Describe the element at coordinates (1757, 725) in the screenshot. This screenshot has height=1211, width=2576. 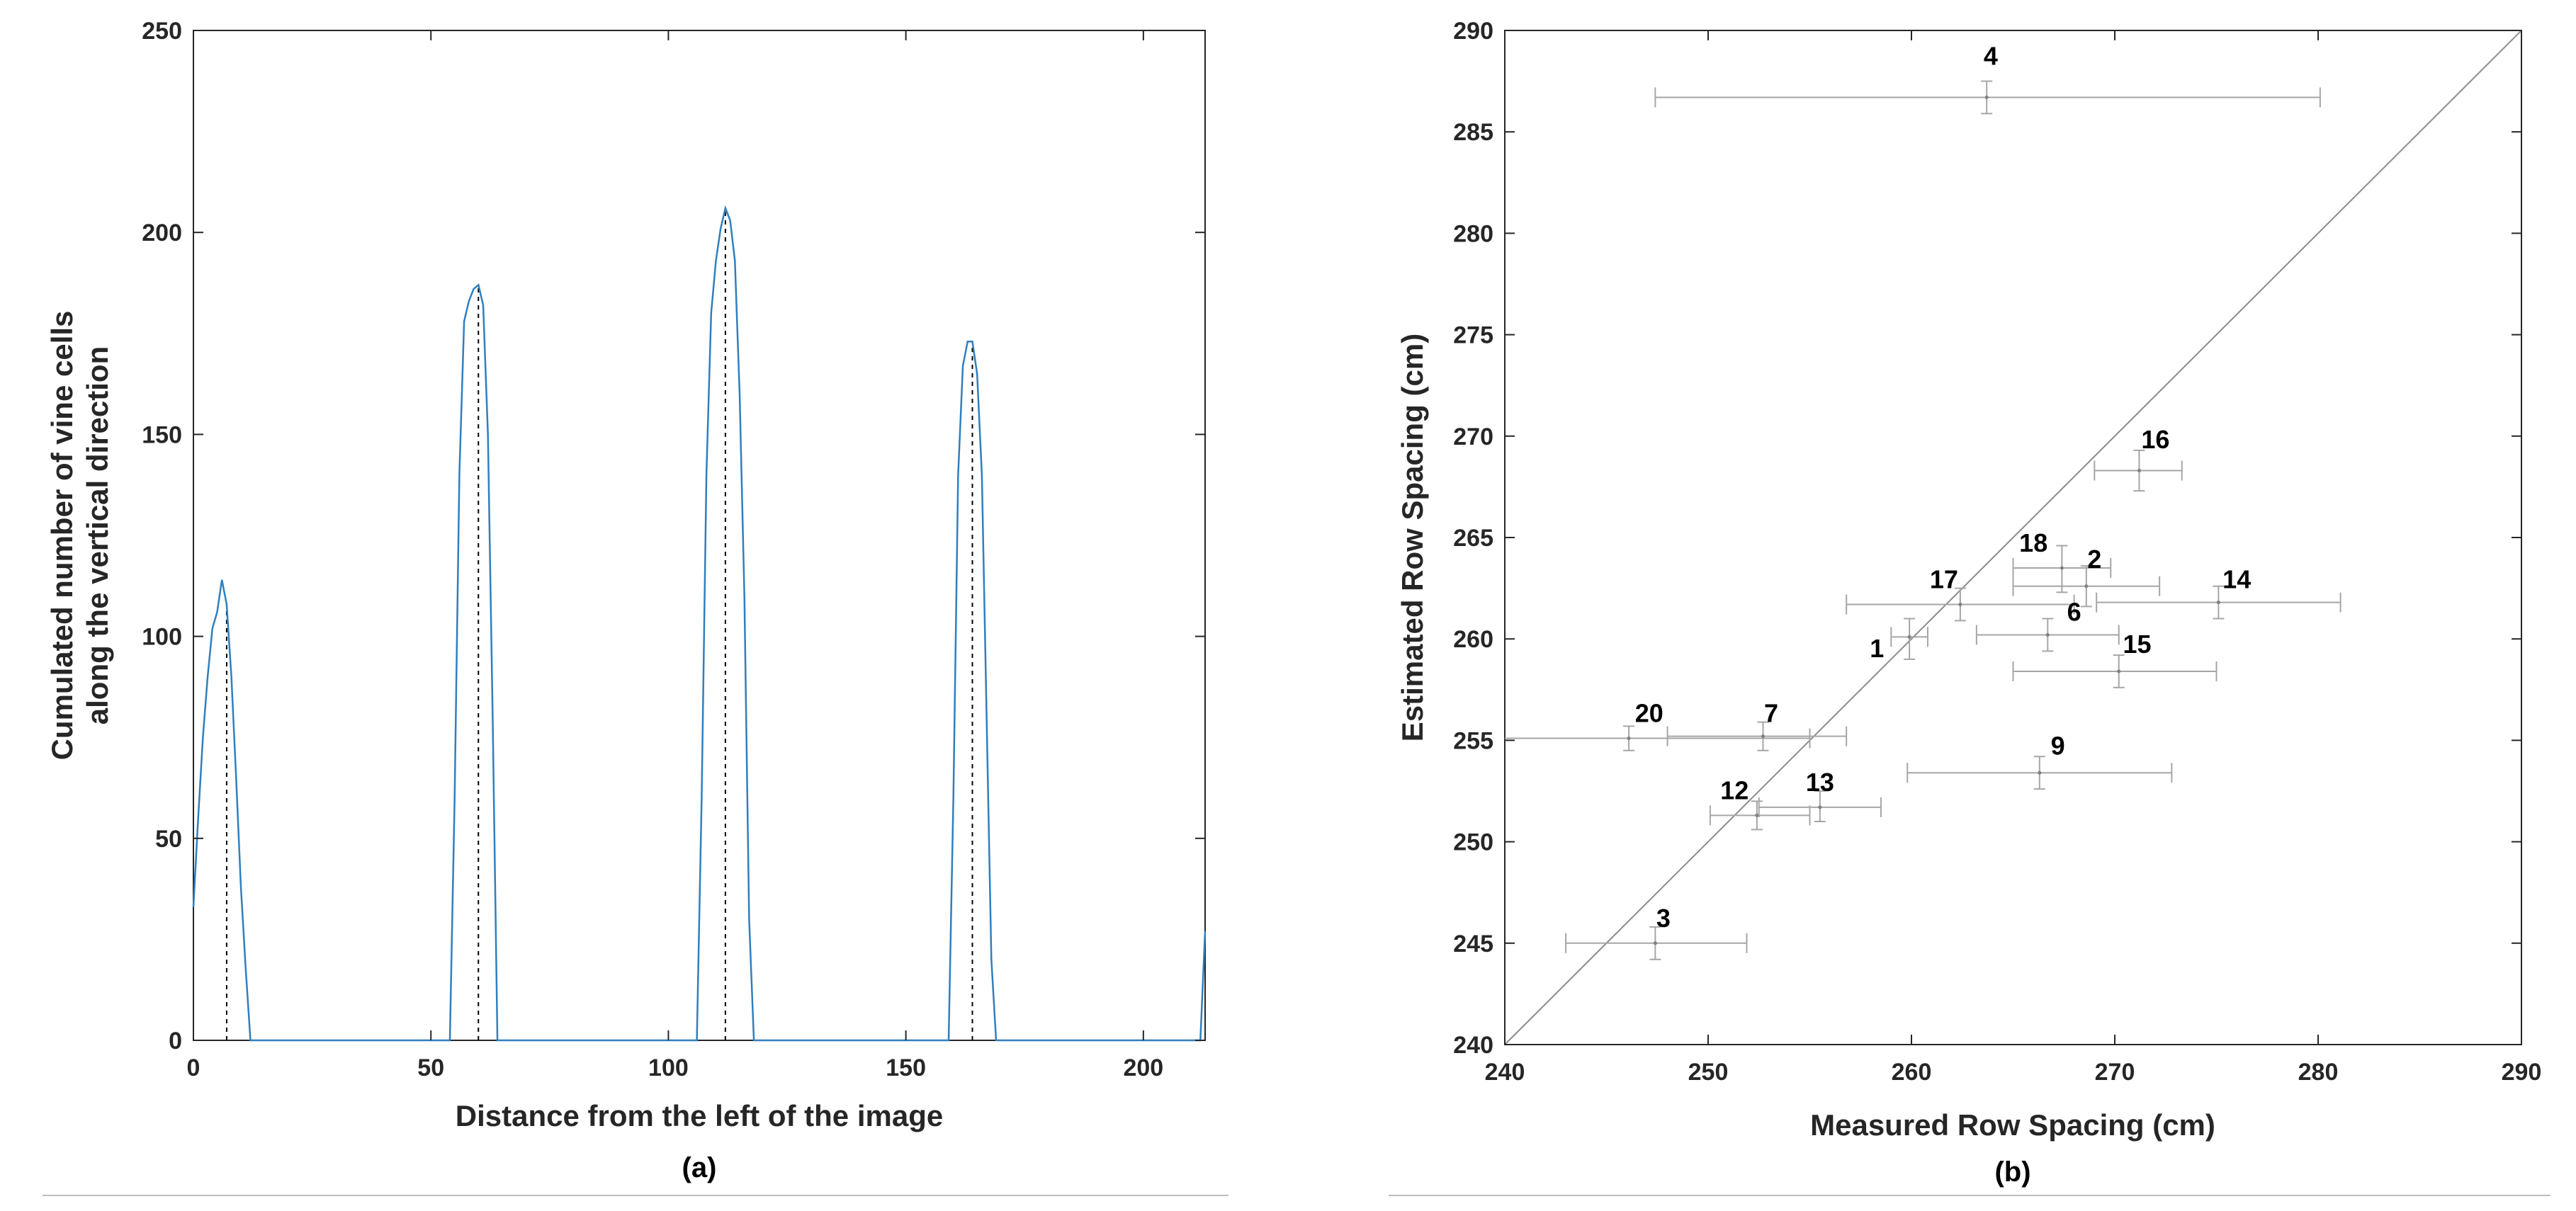
I see `data-point-7: 7` at that location.